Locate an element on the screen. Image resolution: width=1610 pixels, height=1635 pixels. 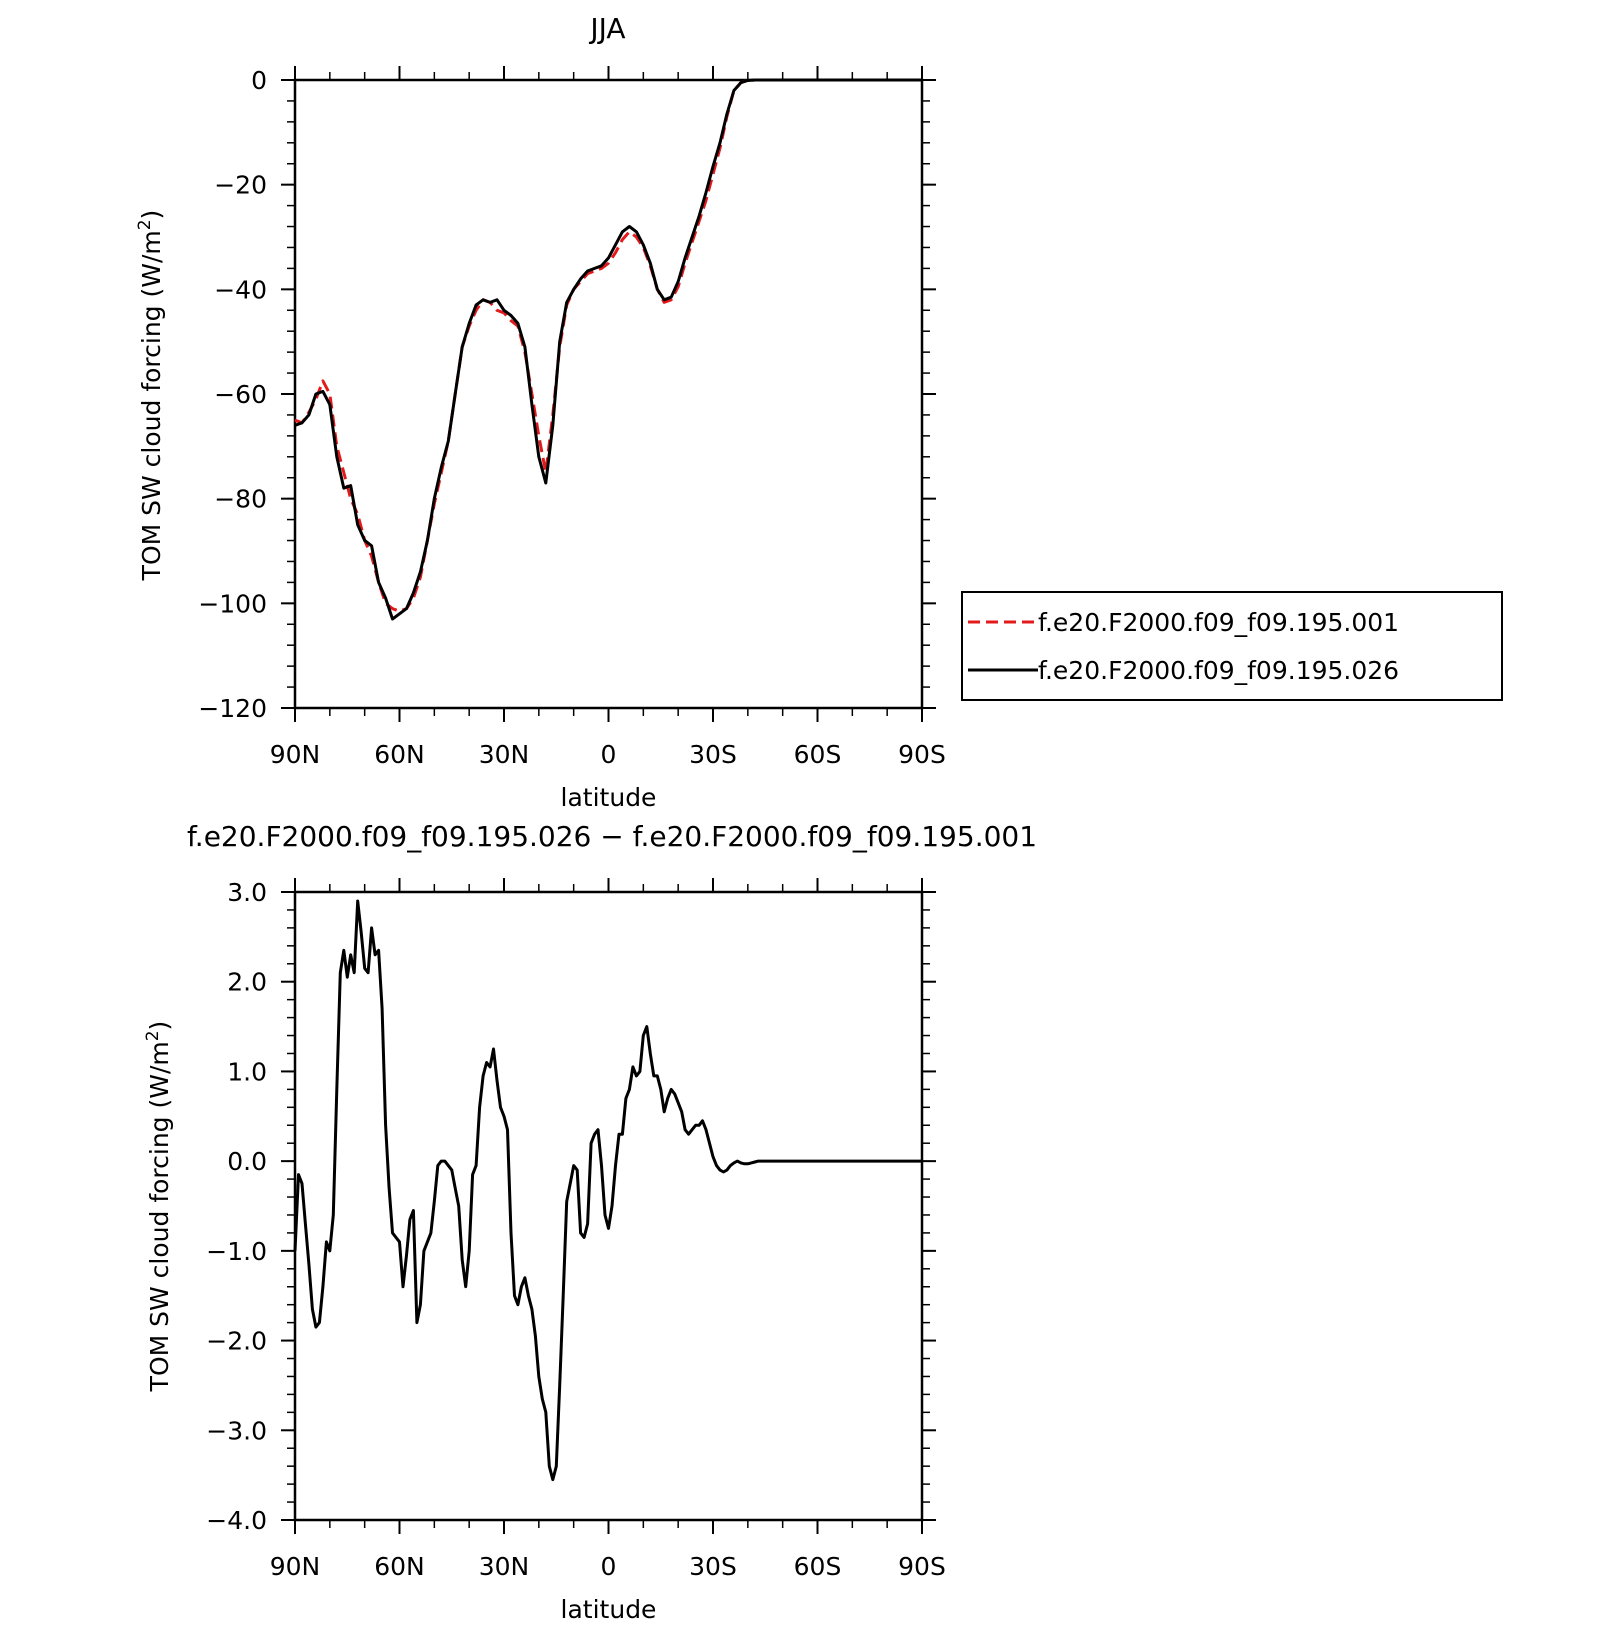
y-tick-label: −120 is located at coordinates (232, 708).